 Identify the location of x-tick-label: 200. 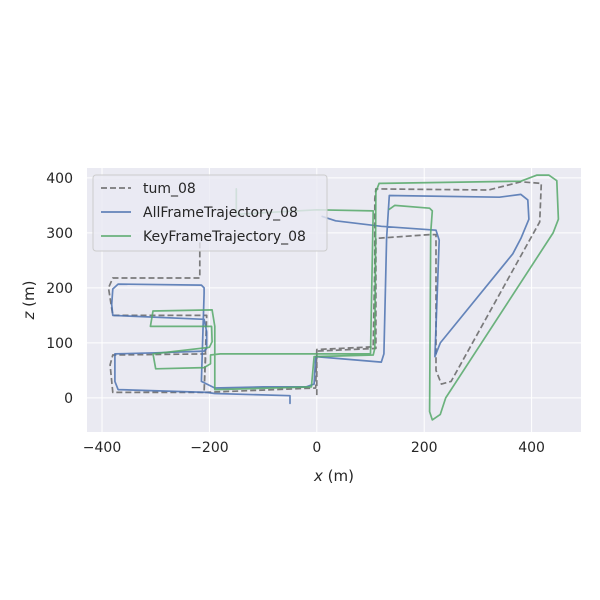
(424, 448).